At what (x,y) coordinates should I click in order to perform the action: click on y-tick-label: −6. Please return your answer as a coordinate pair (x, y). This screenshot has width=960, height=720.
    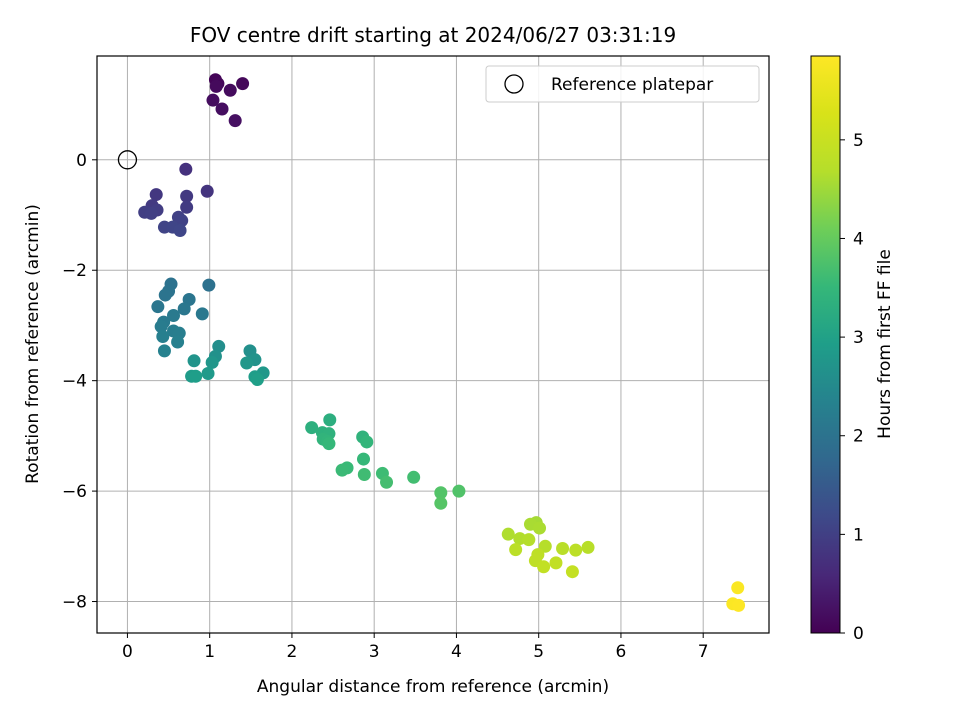
    Looking at the image, I should click on (74, 492).